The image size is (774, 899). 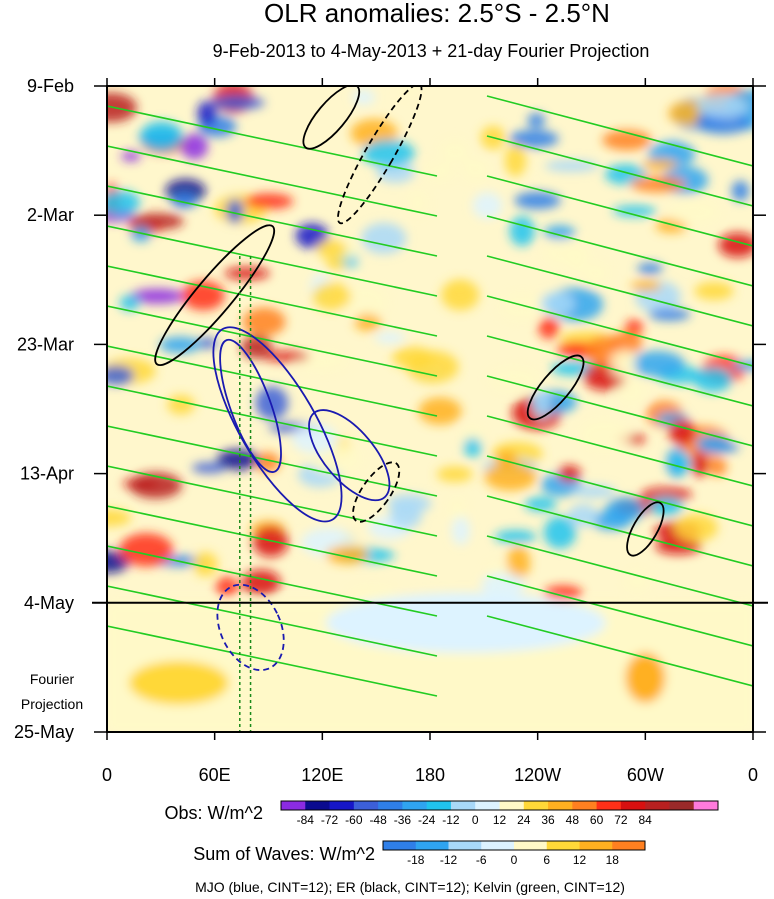 What do you see at coordinates (621, 820) in the screenshot?
I see `colorbar-tick-label: 72` at bounding box center [621, 820].